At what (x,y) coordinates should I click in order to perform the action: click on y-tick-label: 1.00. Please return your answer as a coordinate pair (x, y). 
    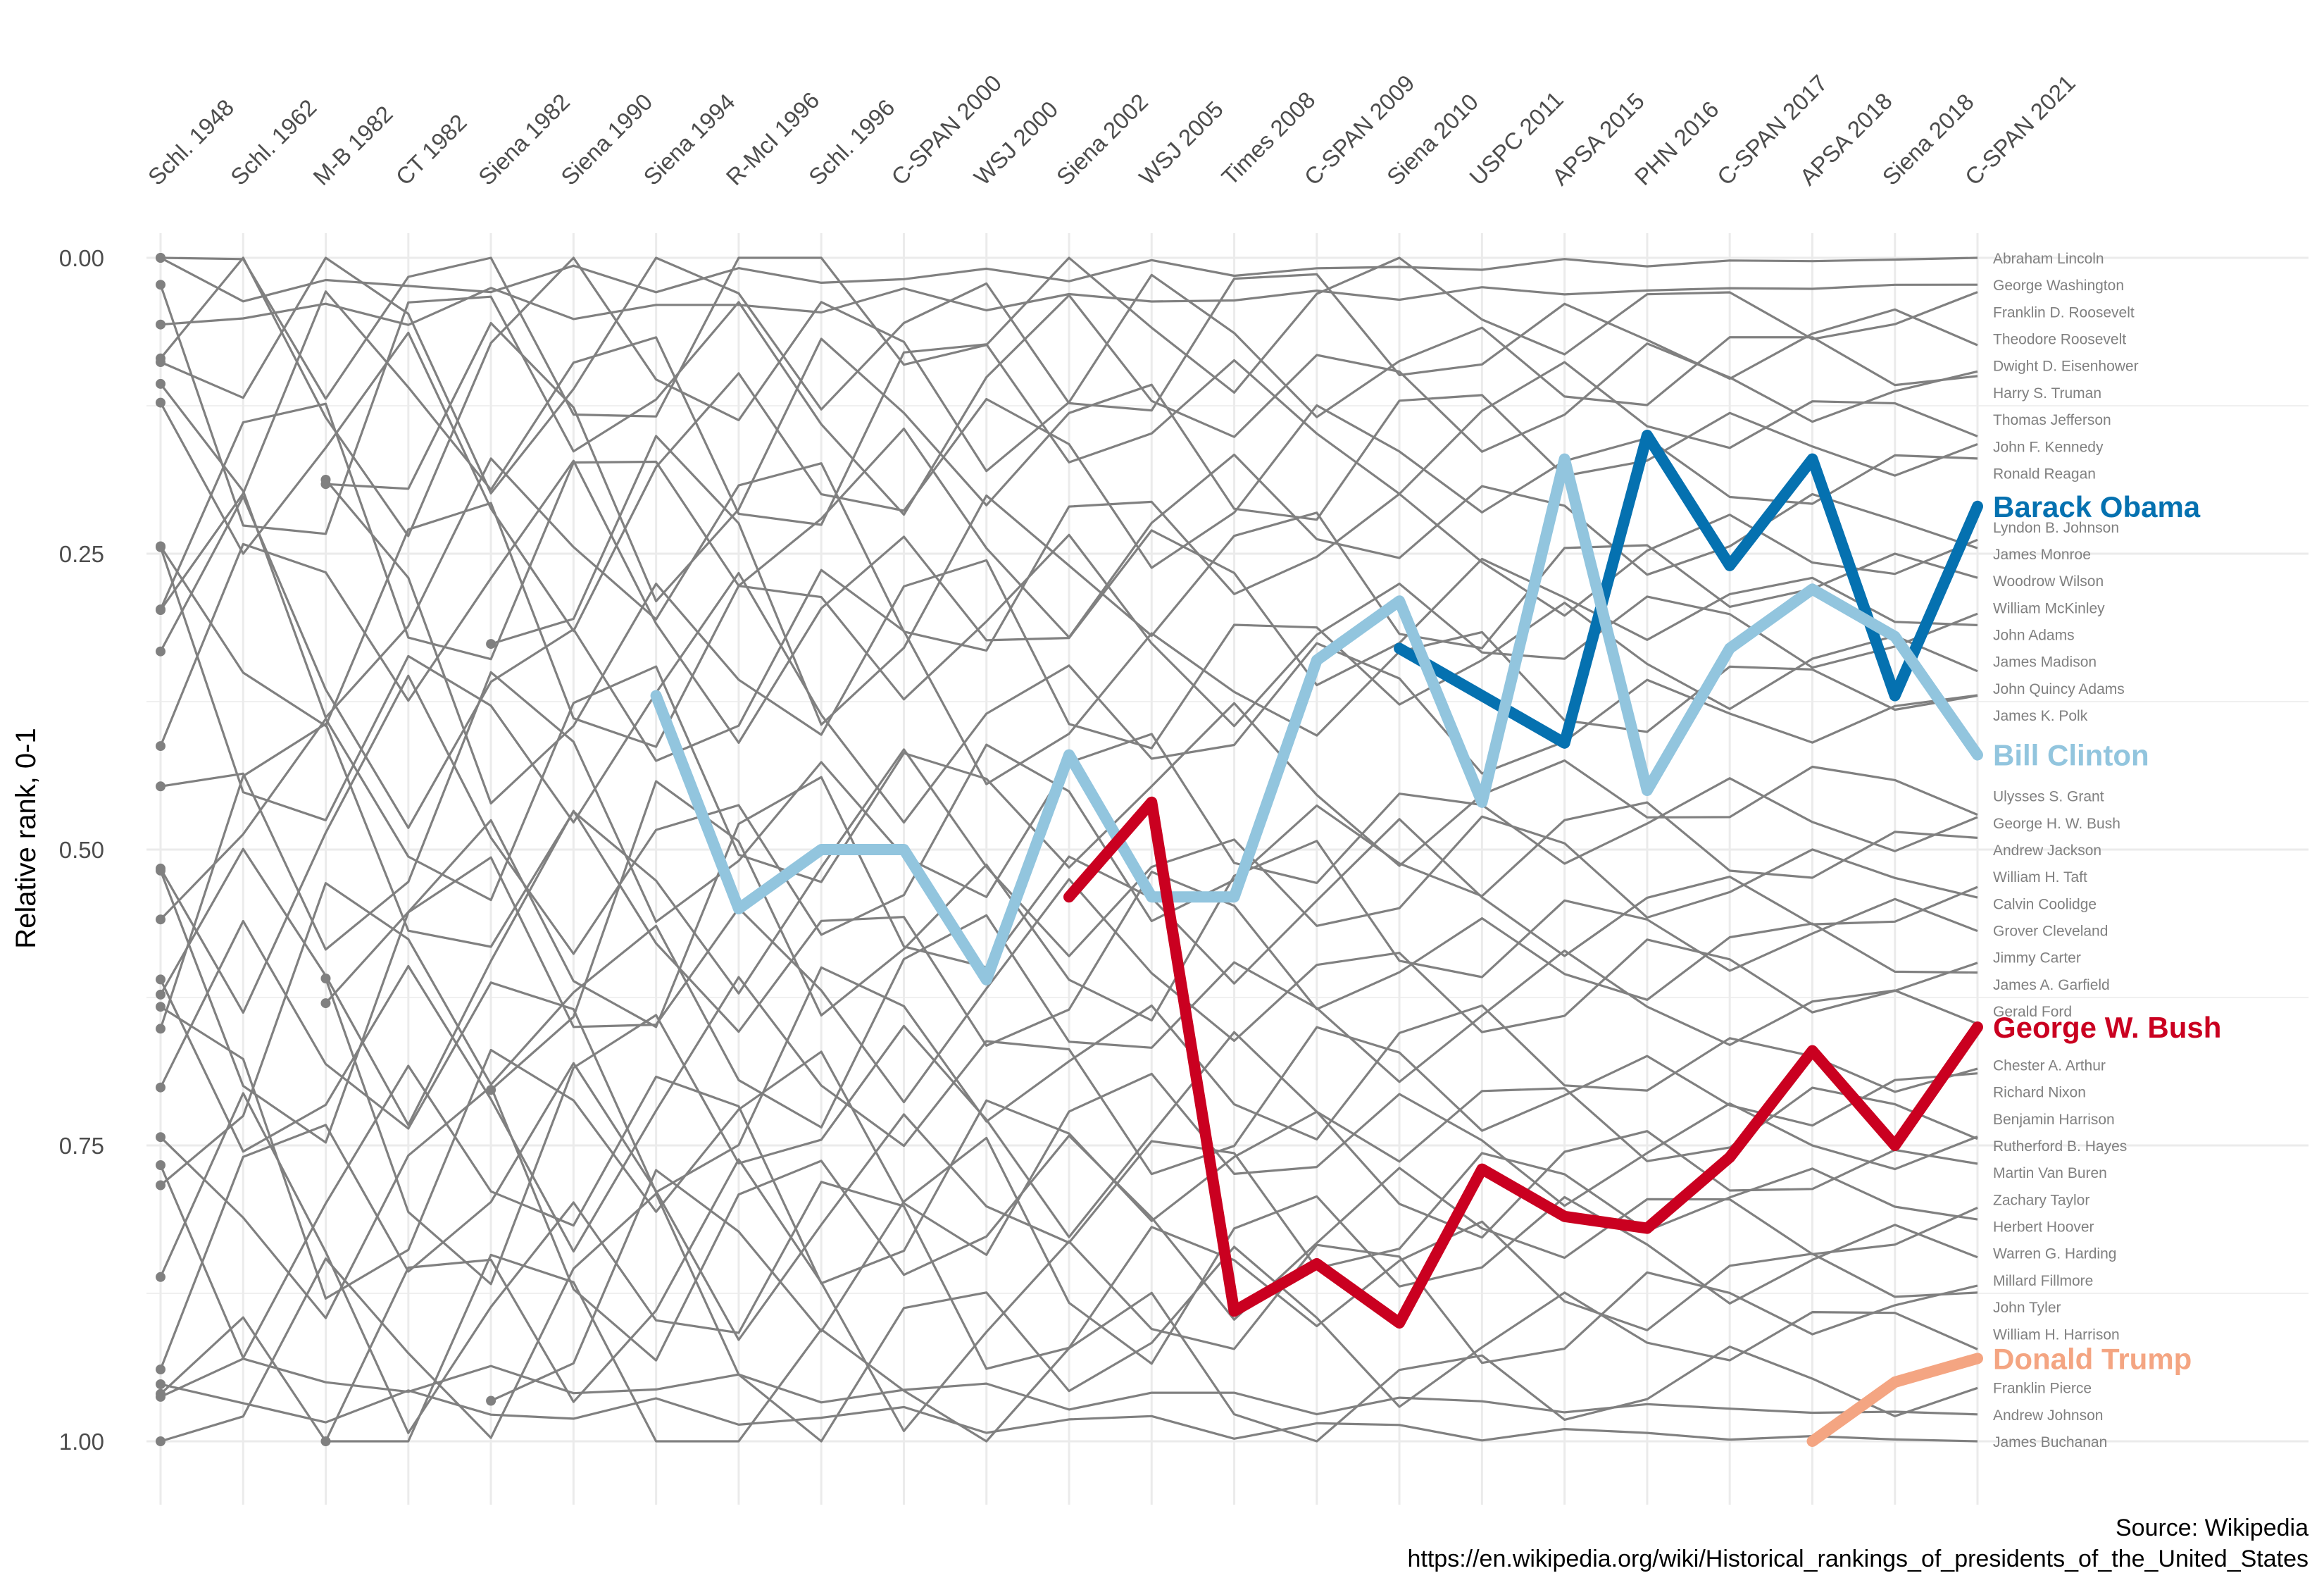
    Looking at the image, I should click on (81, 1442).